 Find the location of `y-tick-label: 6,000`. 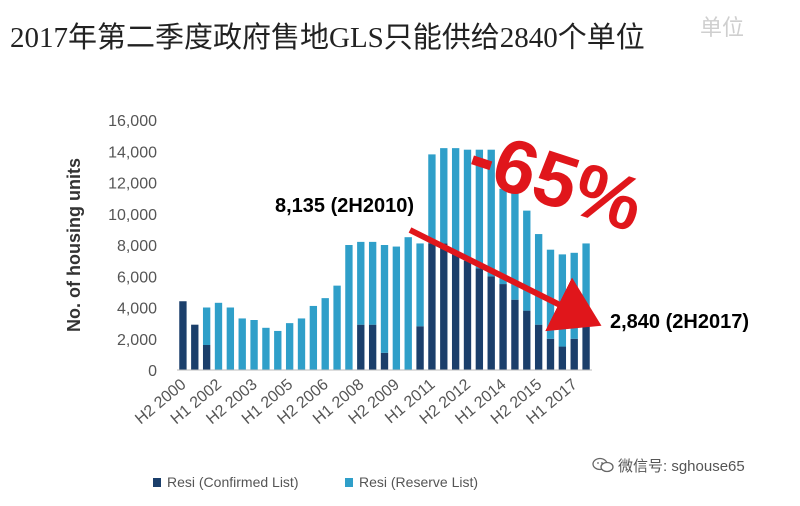

y-tick-label: 6,000 is located at coordinates (137, 277).